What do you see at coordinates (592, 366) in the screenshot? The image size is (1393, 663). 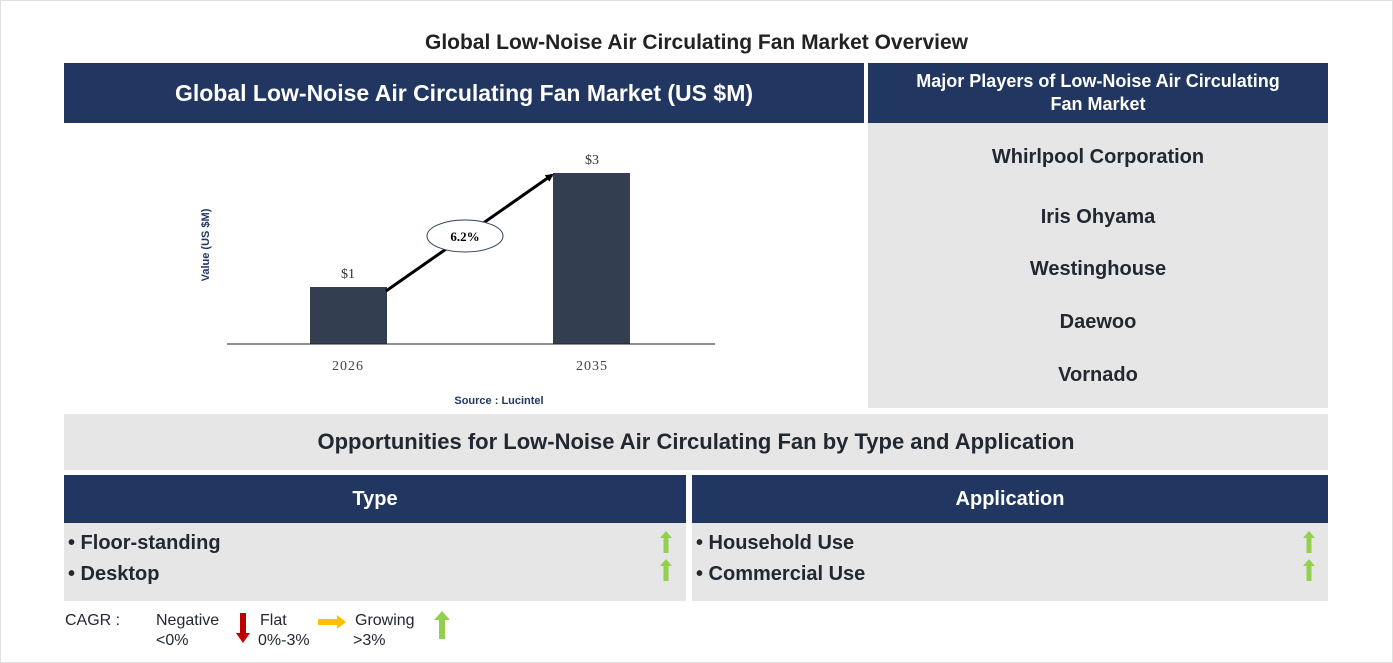 I see `x-tick-2035: 2035` at bounding box center [592, 366].